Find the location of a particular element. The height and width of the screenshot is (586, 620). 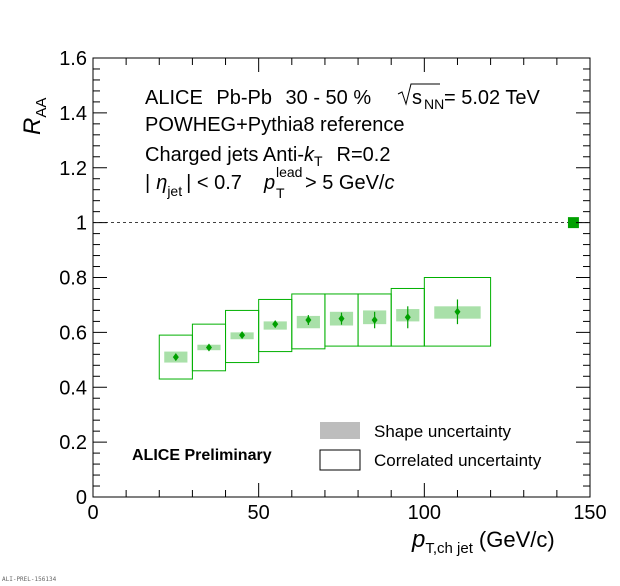

sqrt-symbol is located at coordinates (418, 94).